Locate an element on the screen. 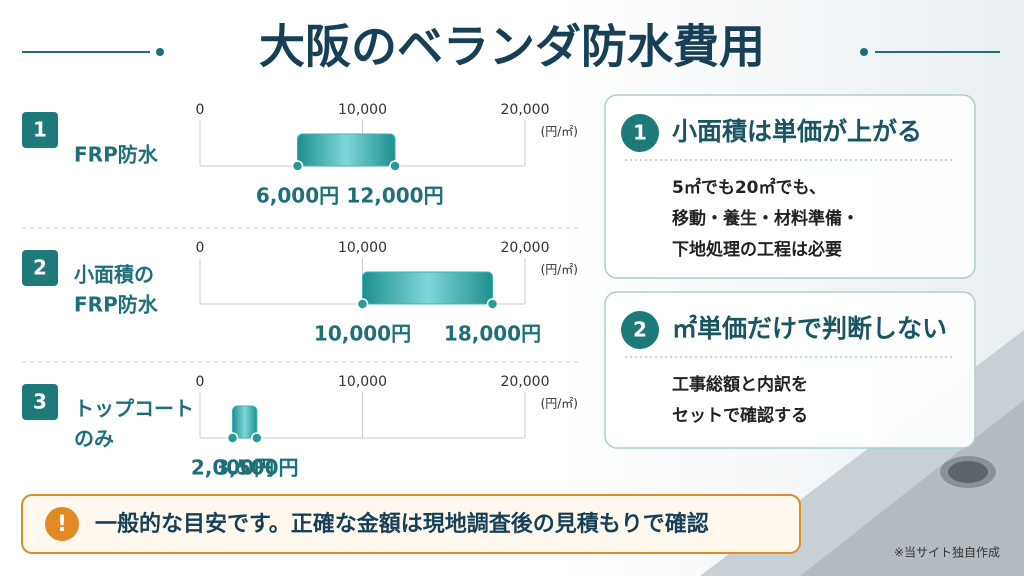 The width and height of the screenshot is (1024, 576). card-line: 5㎡でも20㎡でも、 is located at coordinates (749, 187).